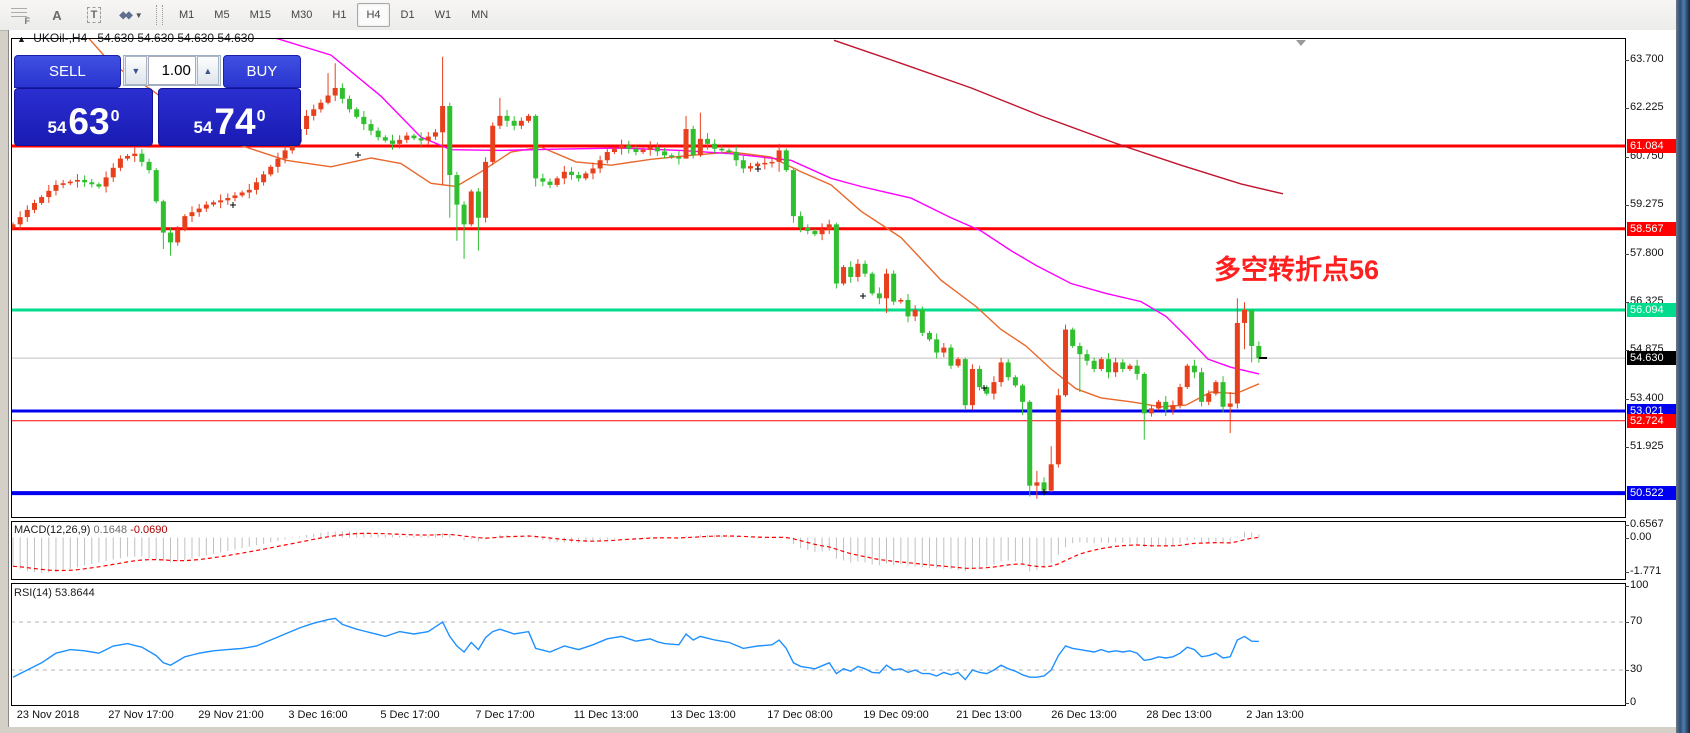 This screenshot has width=1690, height=733. Describe the element at coordinates (1652, 310) in the screenshot. I see `level-label-56.094: 56.094` at that location.